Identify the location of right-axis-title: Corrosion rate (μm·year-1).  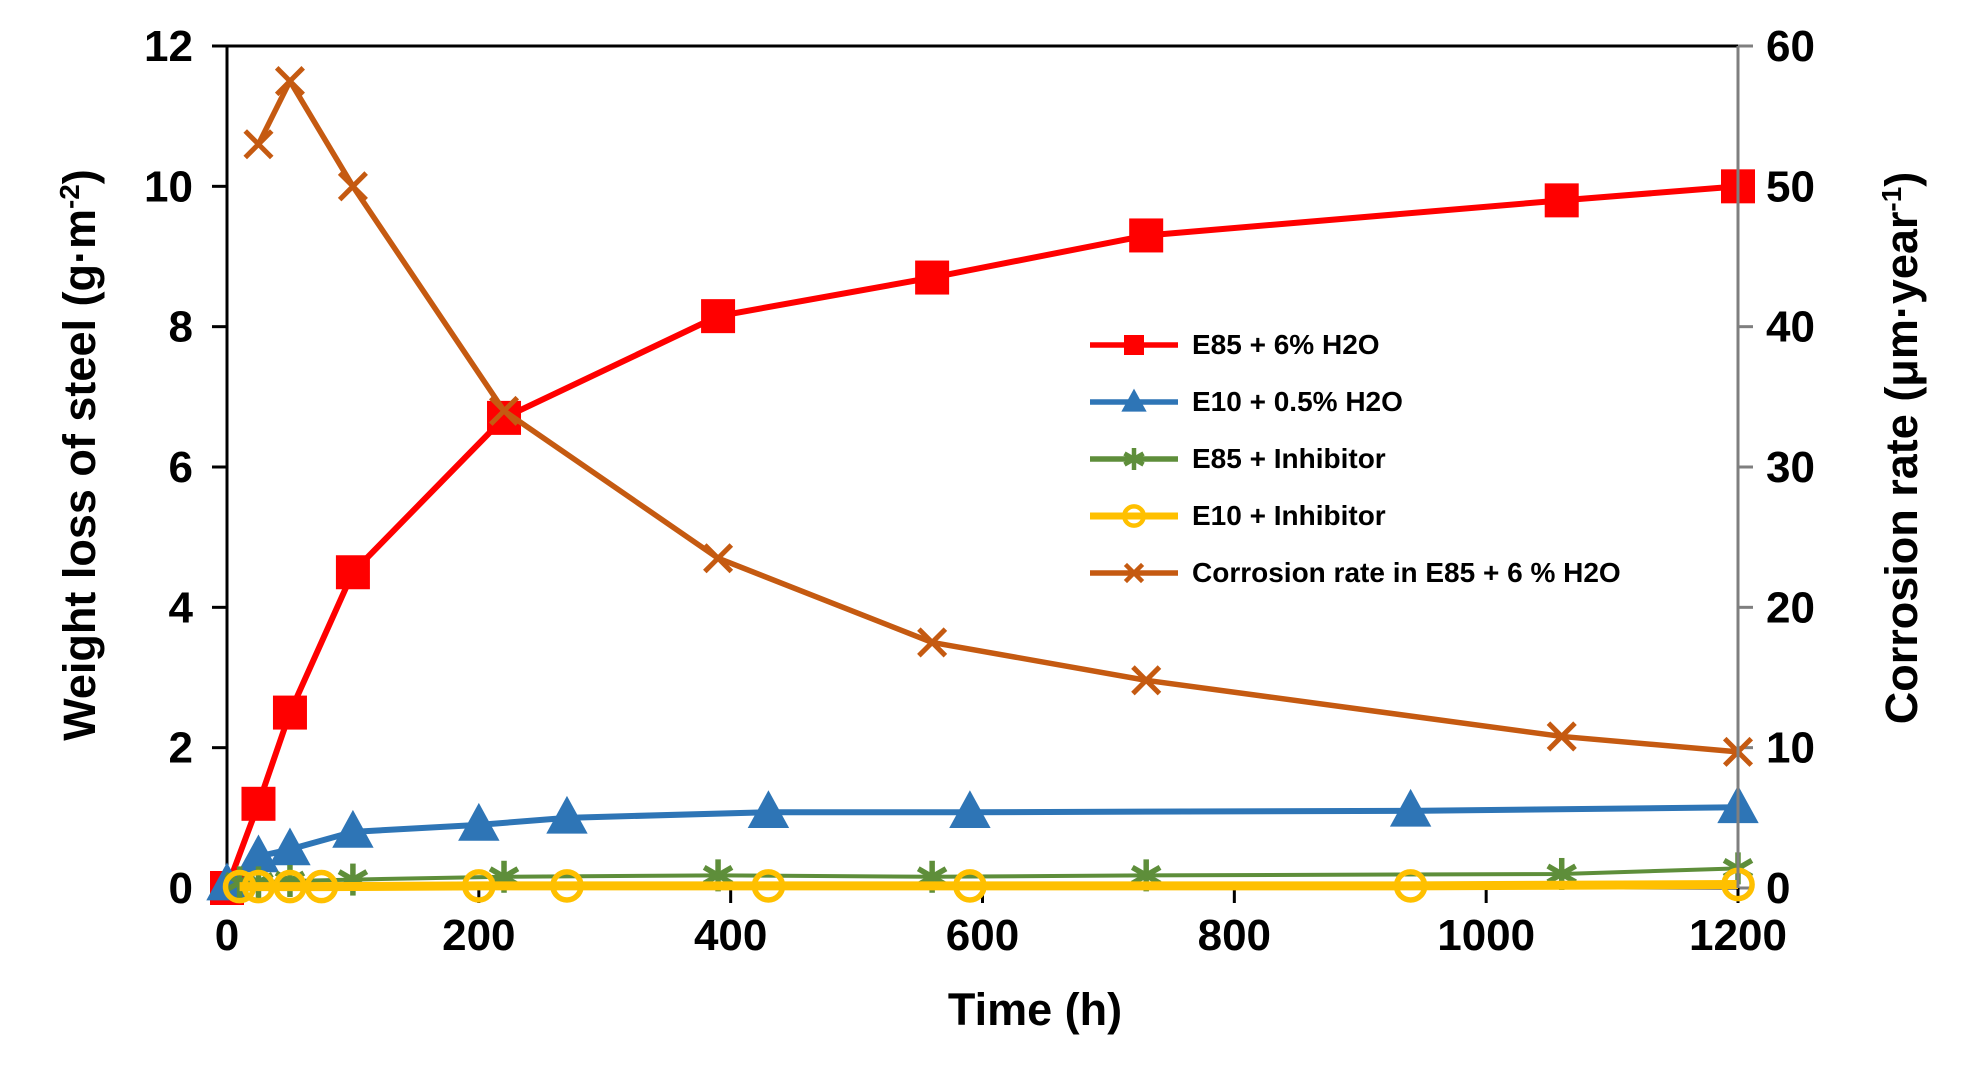
(1902, 448).